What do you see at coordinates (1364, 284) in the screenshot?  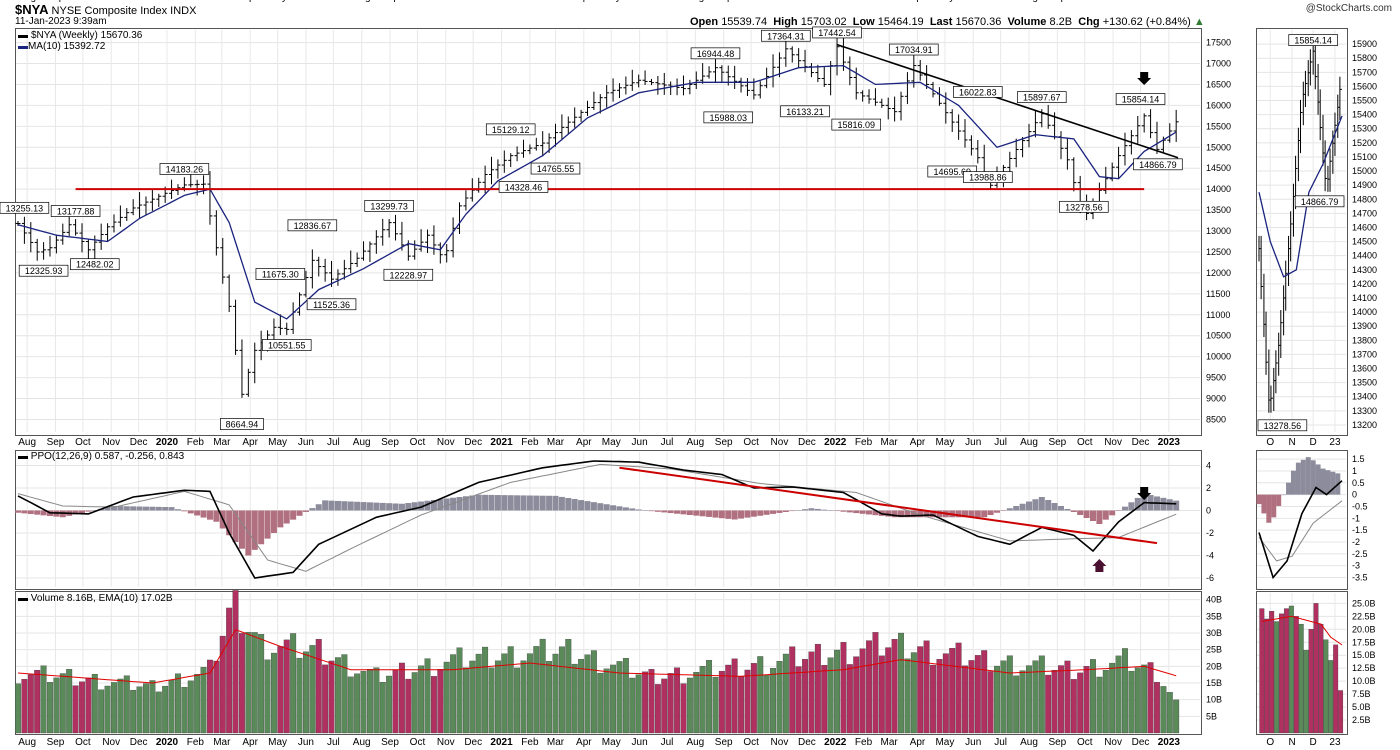 I see `zoom-price-ytick-label: 14200` at bounding box center [1364, 284].